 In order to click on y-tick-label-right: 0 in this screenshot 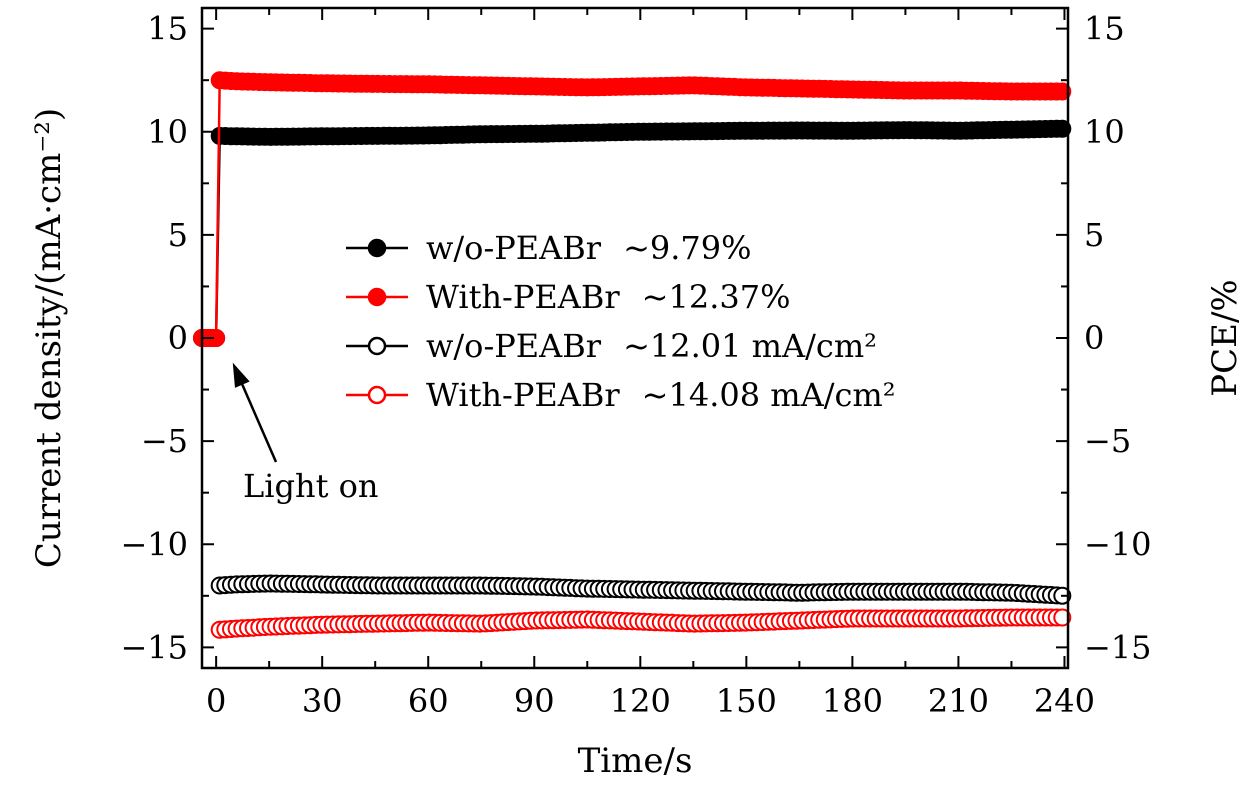, I will do `click(1094, 338)`.